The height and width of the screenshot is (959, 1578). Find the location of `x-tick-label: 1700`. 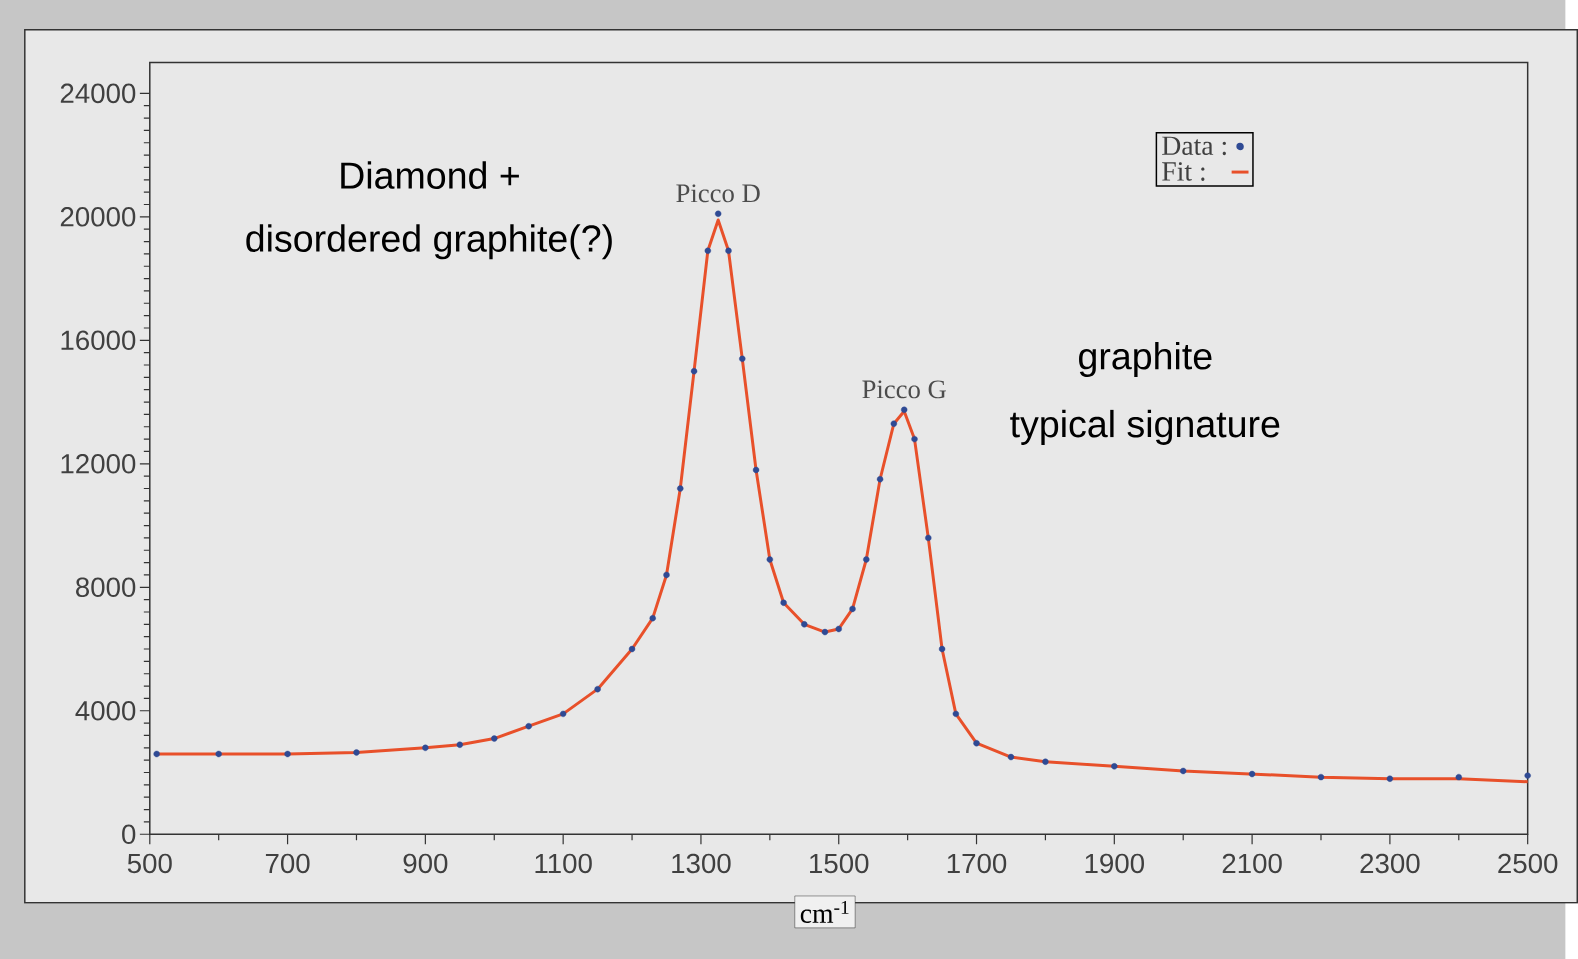

x-tick-label: 1700 is located at coordinates (977, 863).